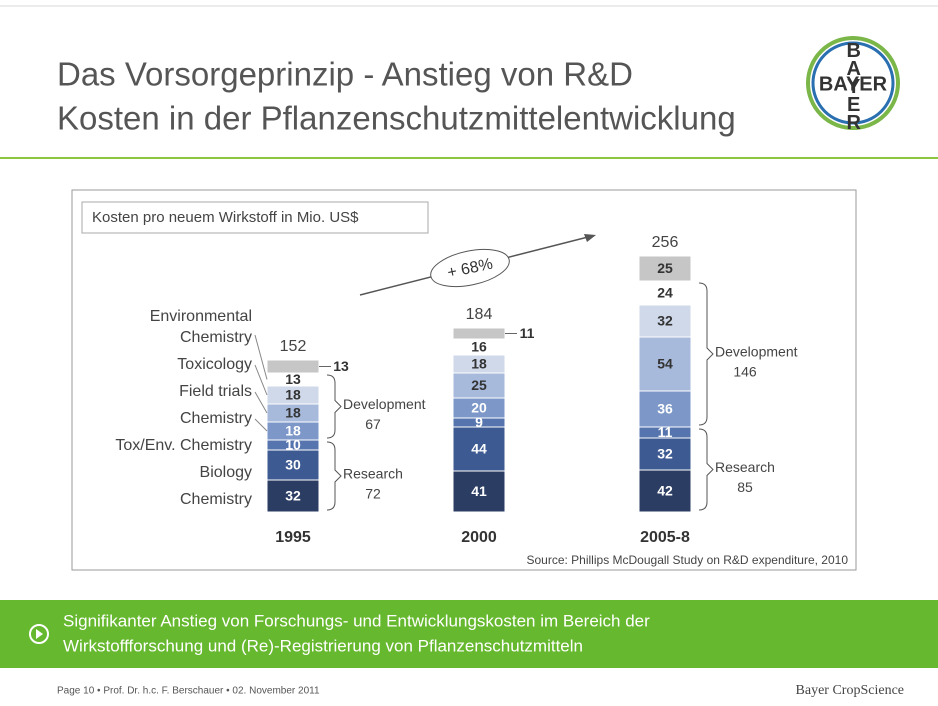  I want to click on series-label: Tox/Env. Chemistry, so click(183, 445).